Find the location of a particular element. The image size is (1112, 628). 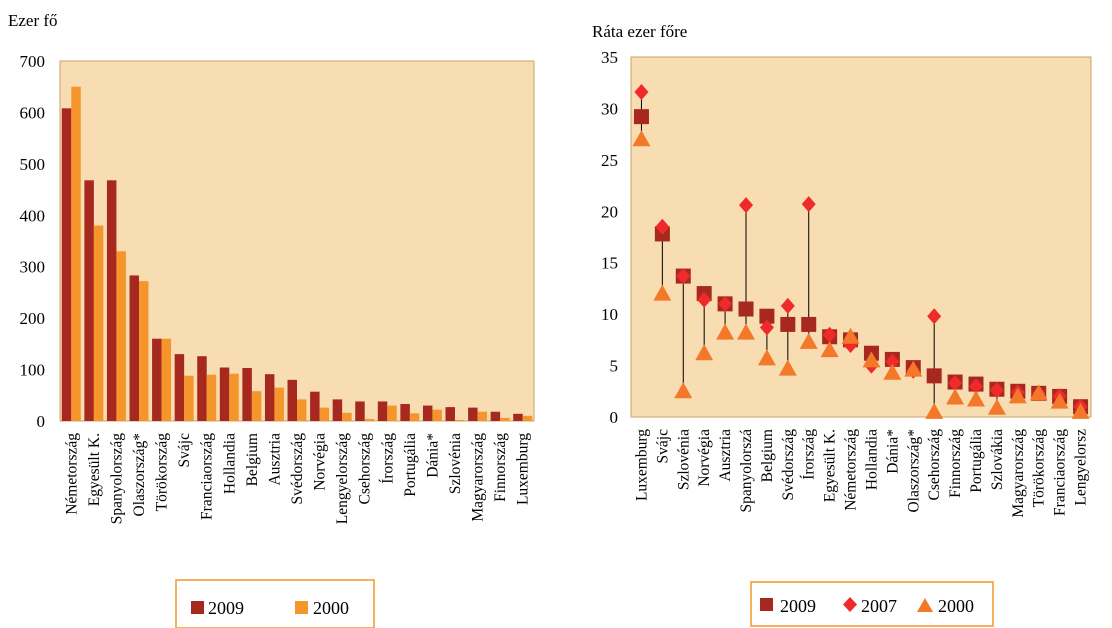

right-category-label: Olaszország* is located at coordinates (913, 471).